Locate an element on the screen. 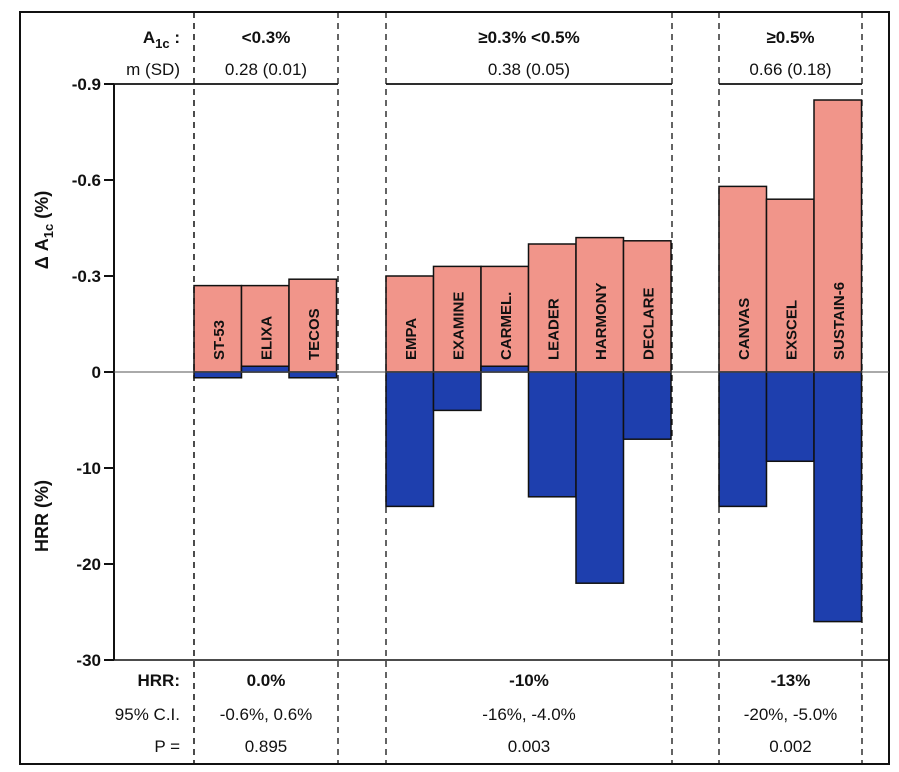 The image size is (899, 772). bottom-tick-label: -30 is located at coordinates (88, 660).